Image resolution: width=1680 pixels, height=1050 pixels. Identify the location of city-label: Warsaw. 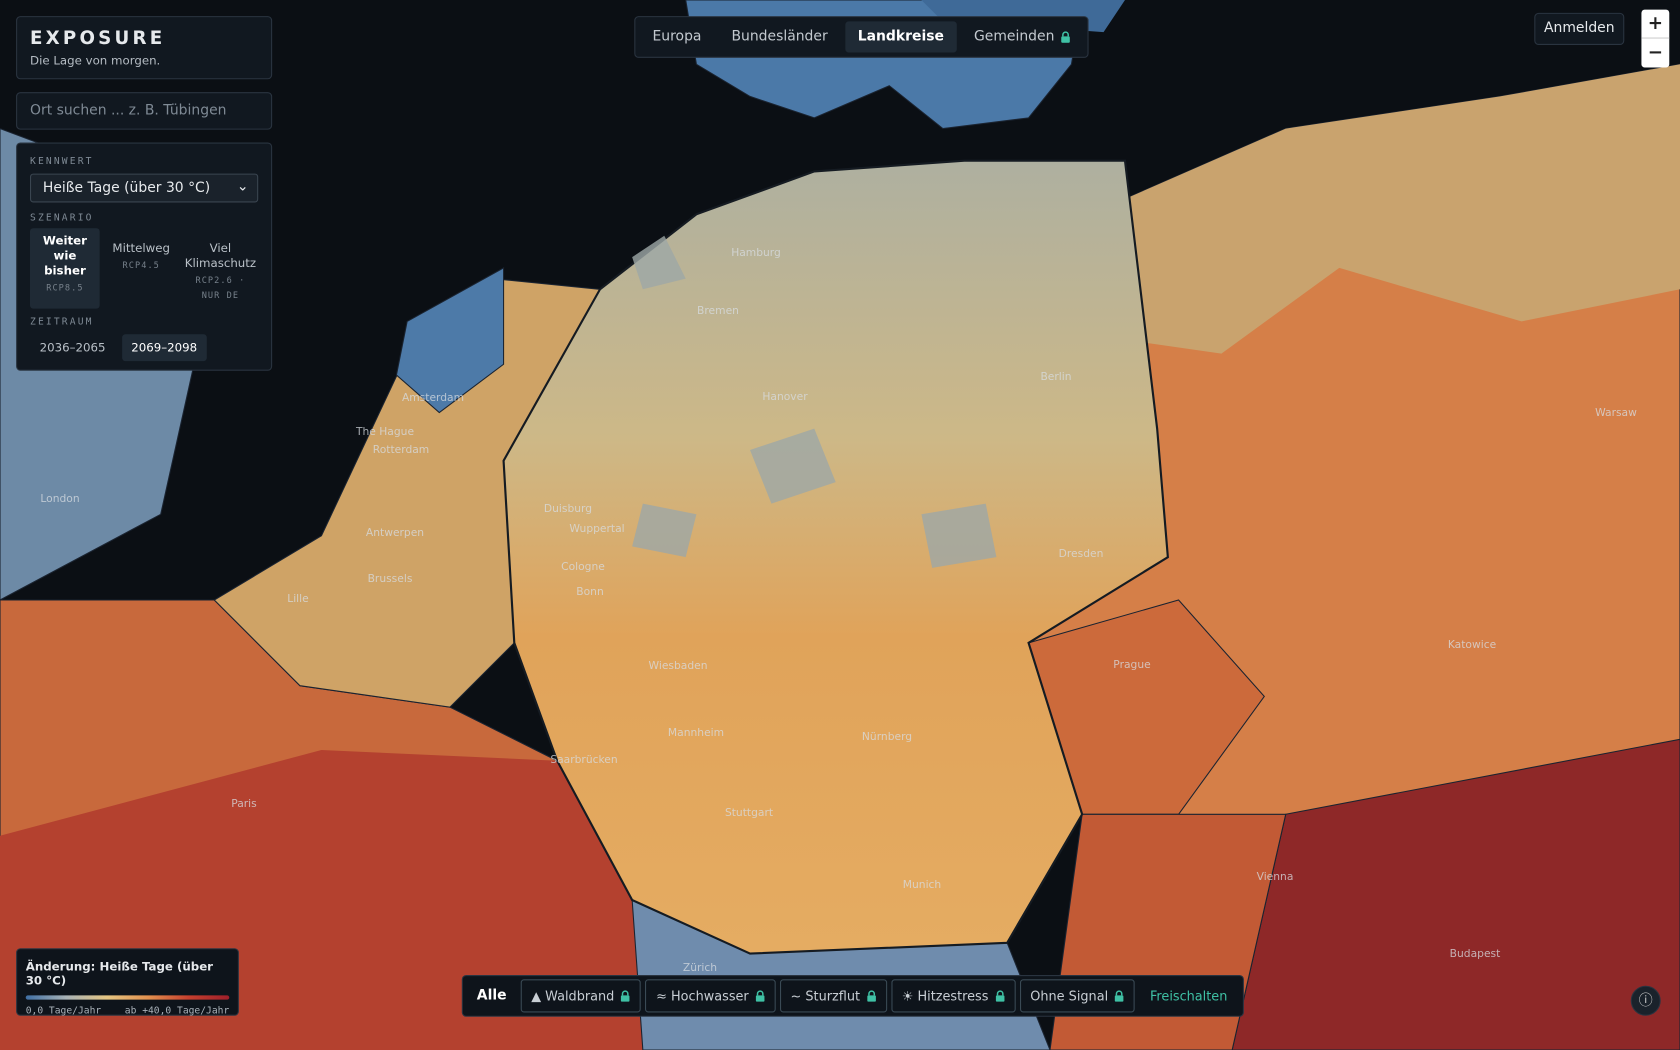
(1616, 412).